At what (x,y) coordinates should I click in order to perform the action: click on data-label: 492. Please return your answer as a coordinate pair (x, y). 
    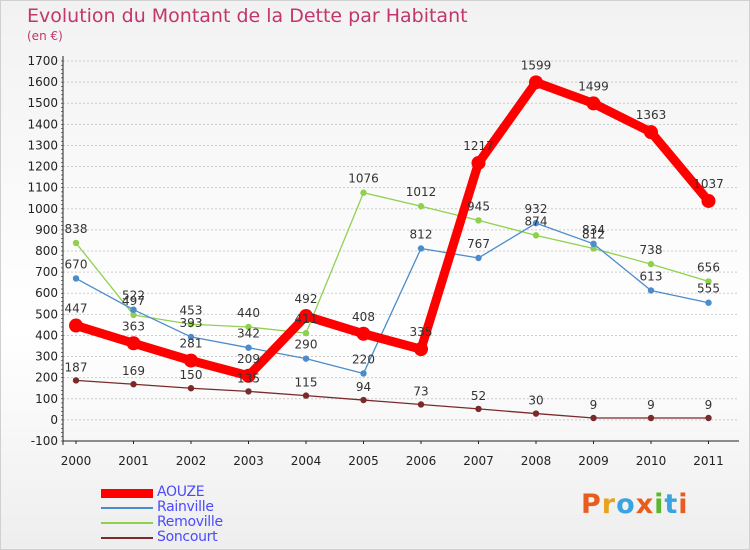
    Looking at the image, I should click on (306, 299).